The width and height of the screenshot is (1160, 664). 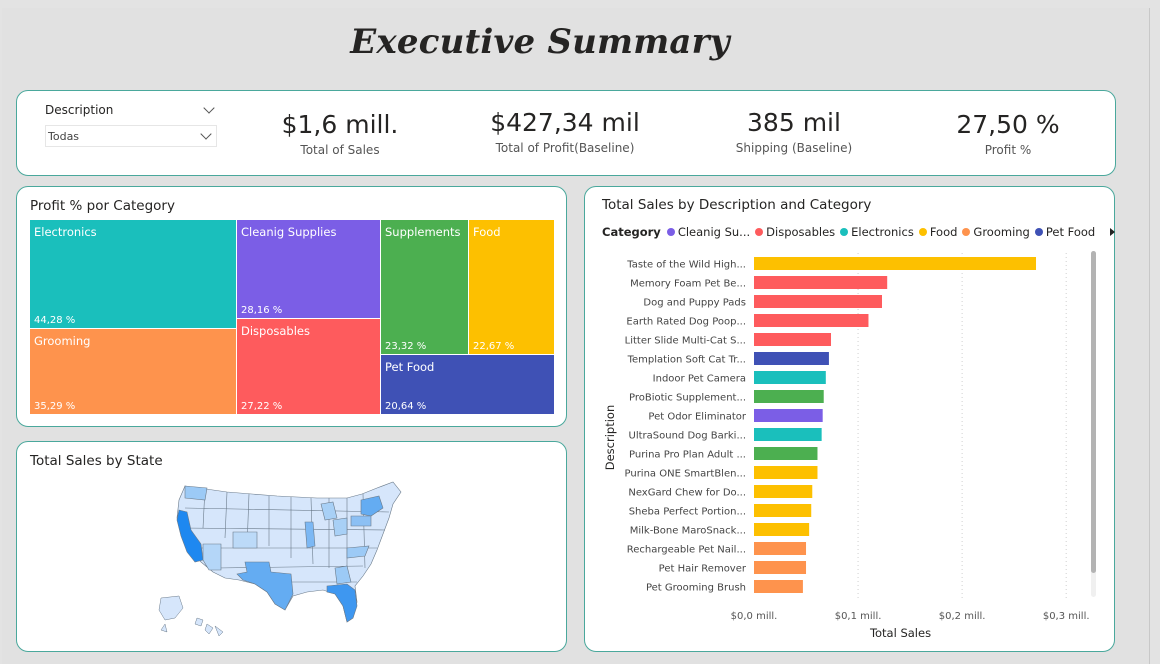 What do you see at coordinates (794, 122) in the screenshot?
I see `kpi-value: 385 mil` at bounding box center [794, 122].